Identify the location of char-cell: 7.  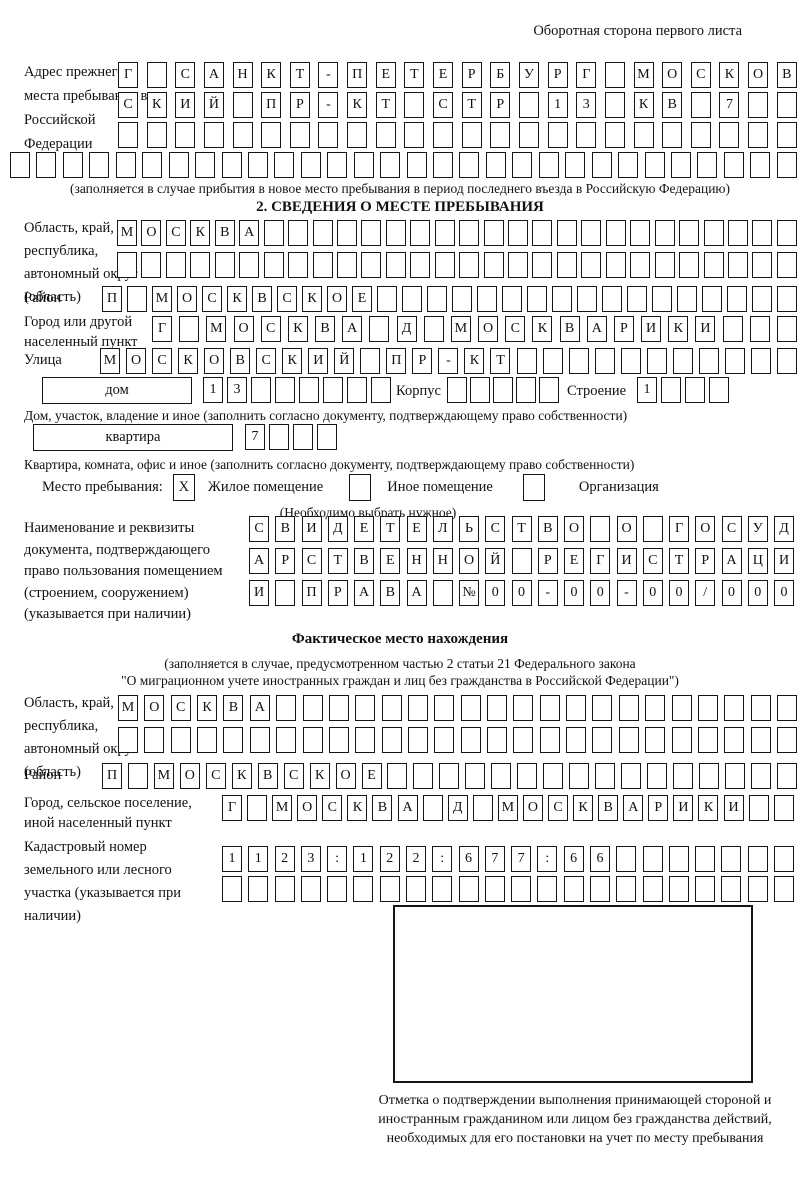
(729, 105).